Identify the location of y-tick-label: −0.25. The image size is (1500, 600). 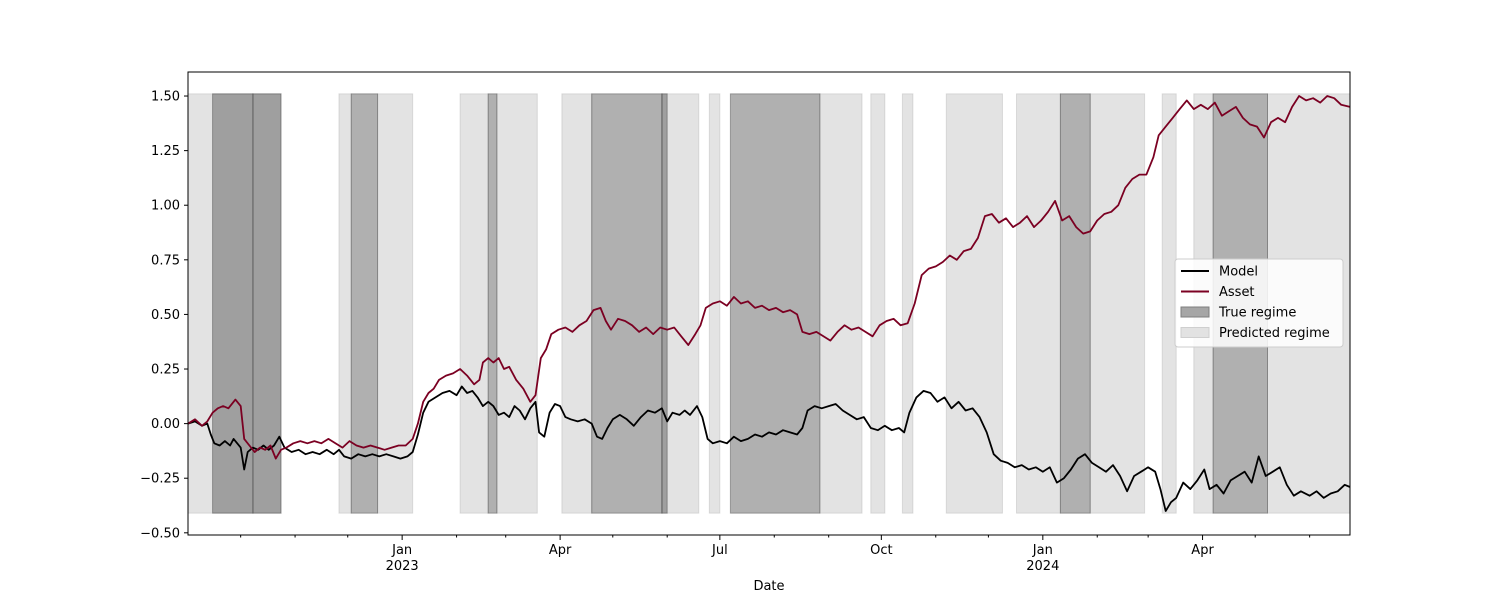
(160, 479).